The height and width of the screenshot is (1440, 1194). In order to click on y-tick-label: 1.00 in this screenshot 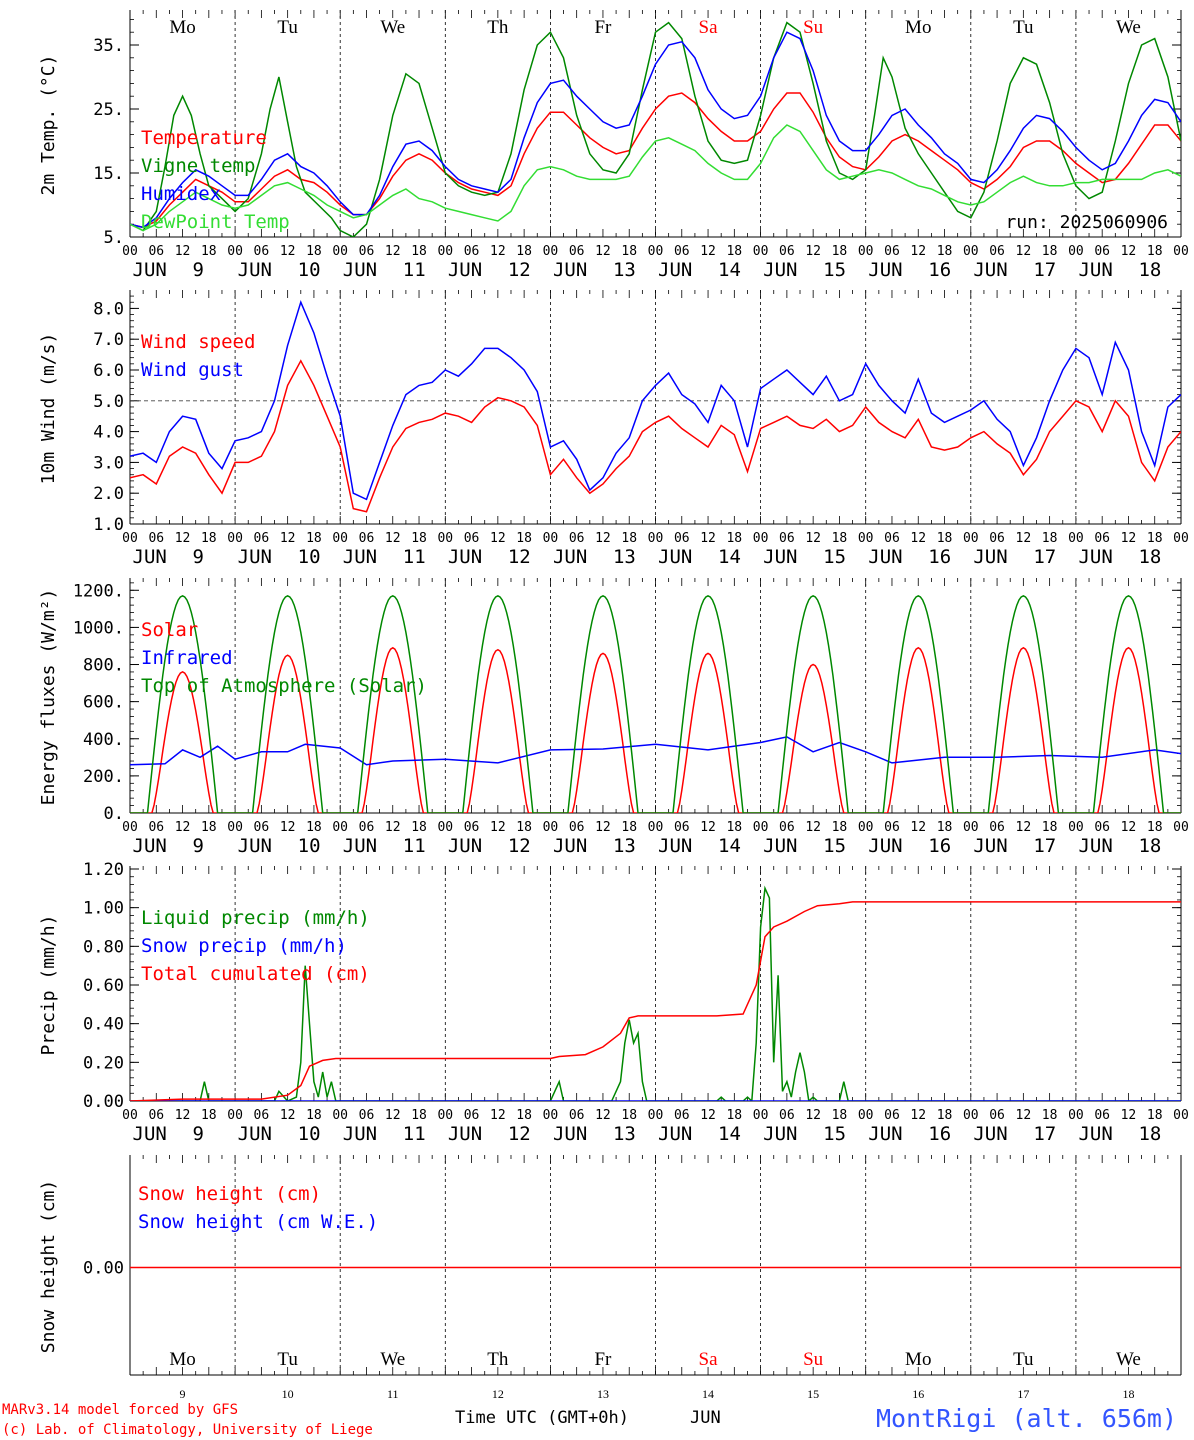, I will do `click(103, 909)`.